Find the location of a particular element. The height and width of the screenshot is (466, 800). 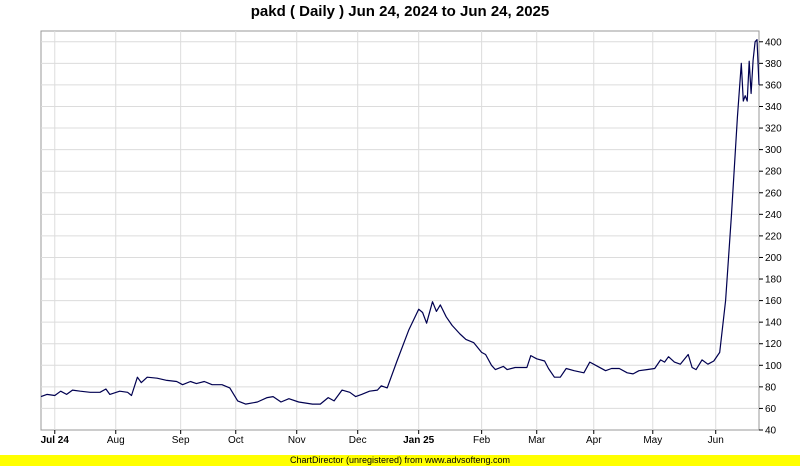

x-tick-label: Mar is located at coordinates (537, 440).